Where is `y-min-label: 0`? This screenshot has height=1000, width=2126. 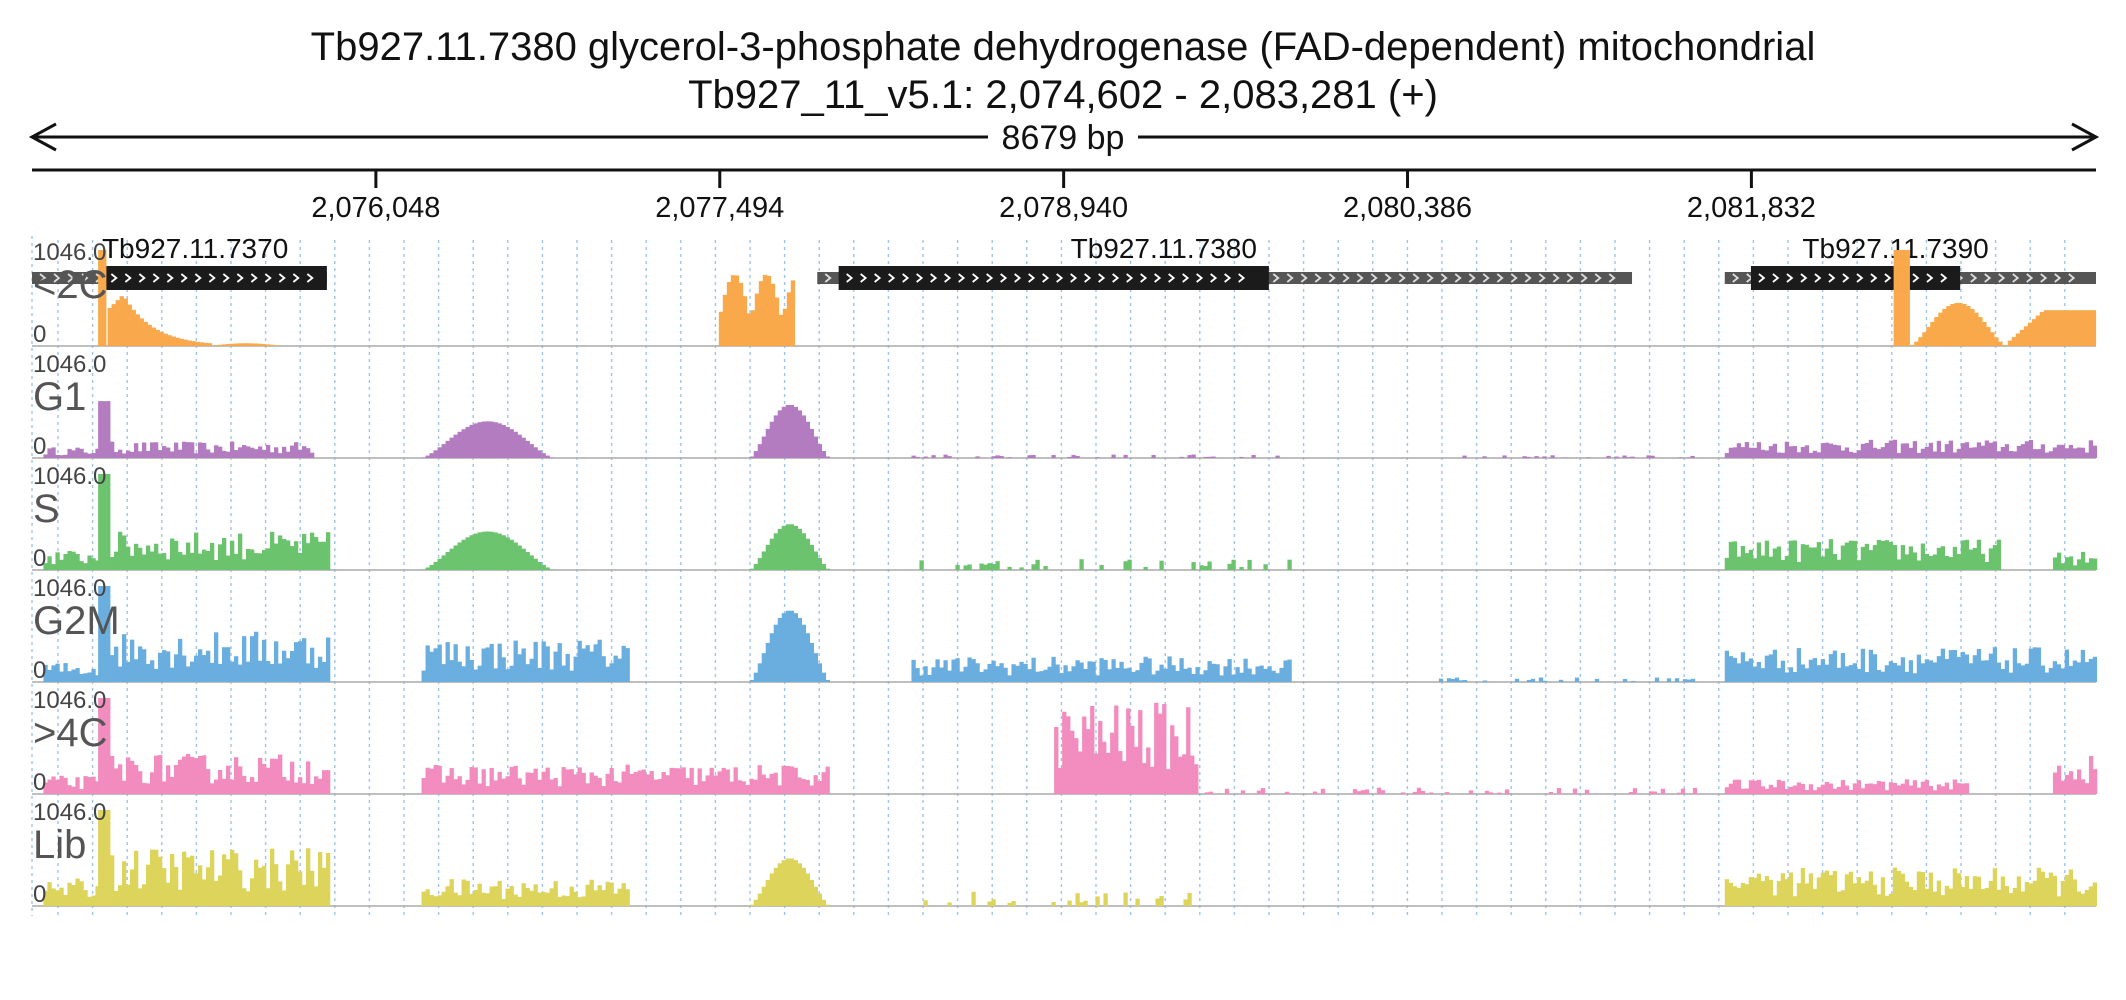 y-min-label: 0 is located at coordinates (39, 558).